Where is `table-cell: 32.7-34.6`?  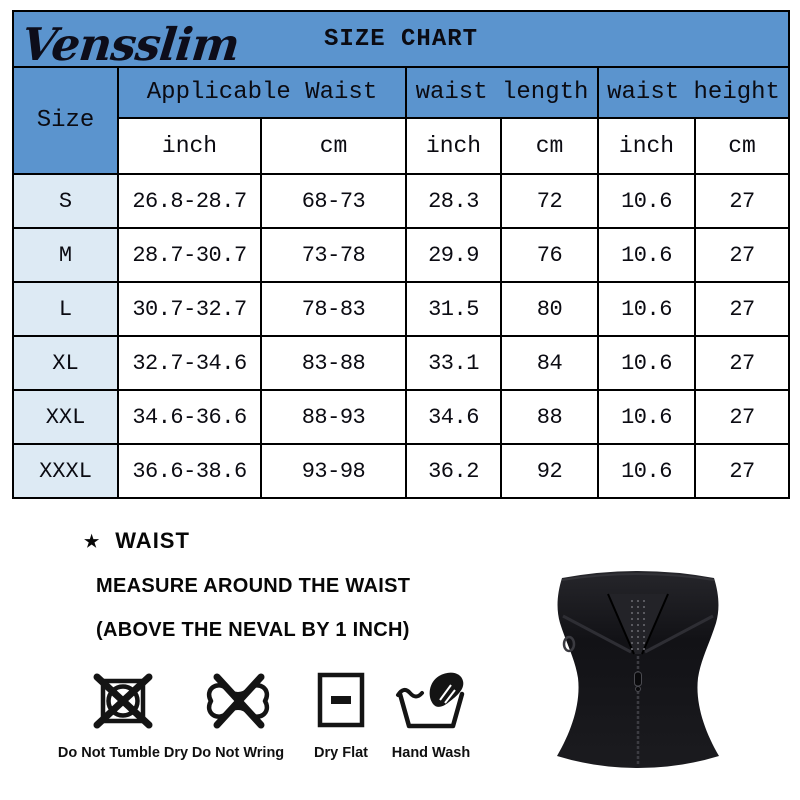
table-cell: 32.7-34.6 is located at coordinates (189, 363).